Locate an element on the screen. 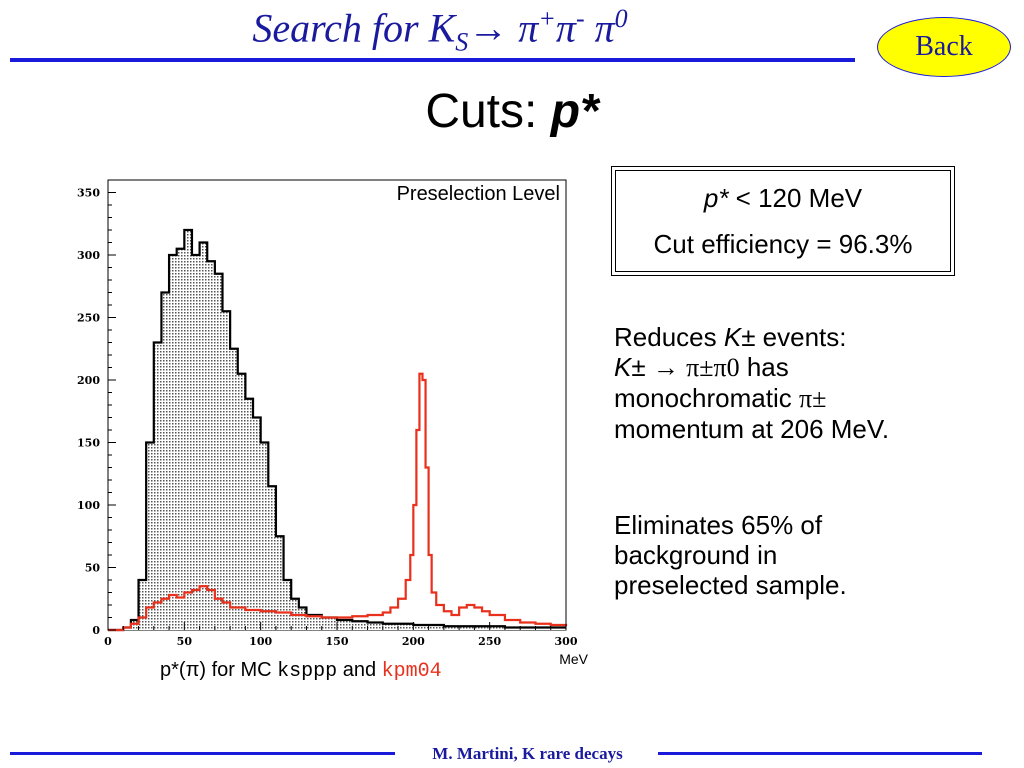  y-tick-label: 0 is located at coordinates (96, 630).